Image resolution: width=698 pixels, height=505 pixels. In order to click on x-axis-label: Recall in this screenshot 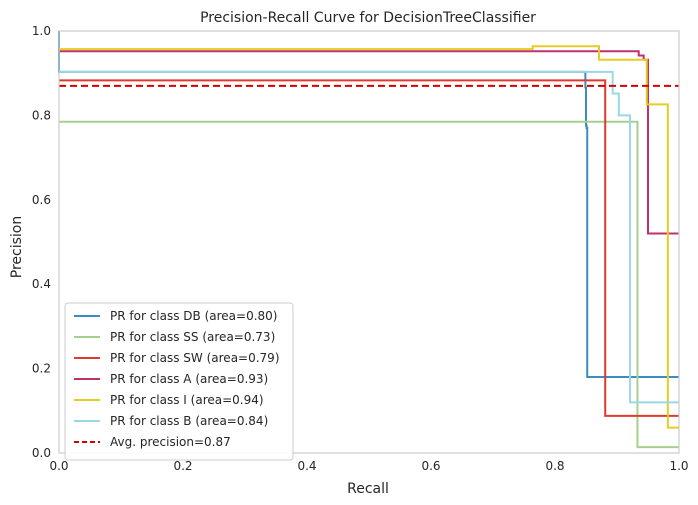, I will do `click(368, 489)`.